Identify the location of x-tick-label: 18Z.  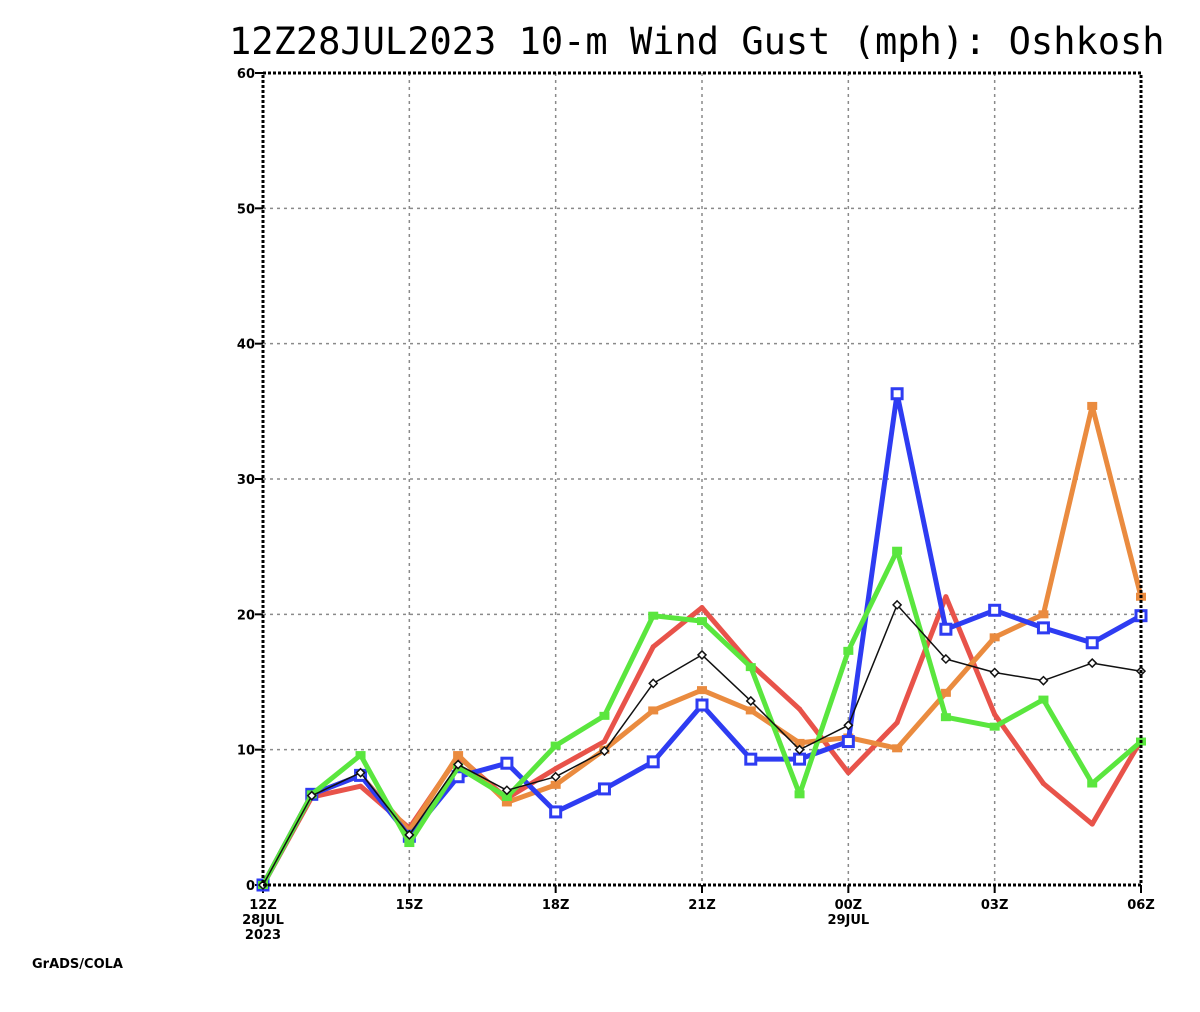
(556, 905).